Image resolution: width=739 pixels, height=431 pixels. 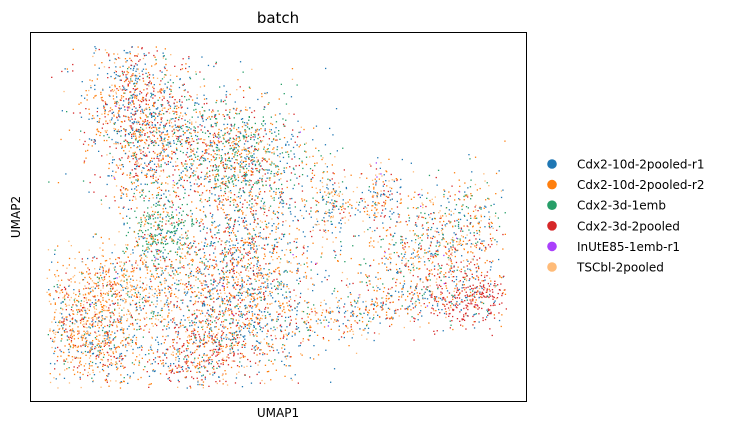 I want to click on point-2000, so click(x=262, y=181).